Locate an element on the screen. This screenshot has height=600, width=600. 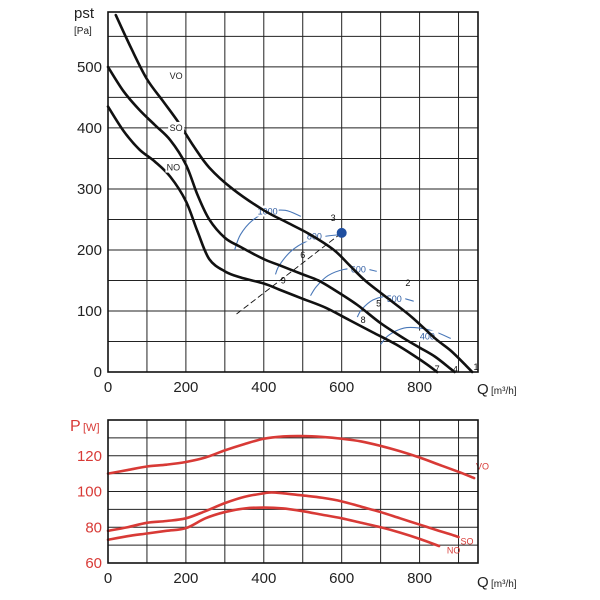
point-number-label: 4 is located at coordinates (455, 370).